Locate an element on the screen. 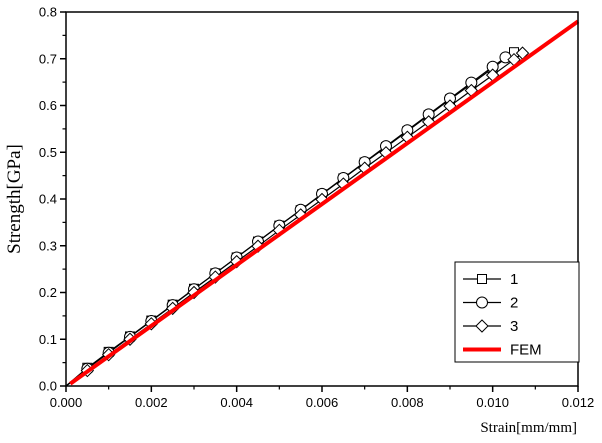  x-tick-label: 0.008 is located at coordinates (407, 402).